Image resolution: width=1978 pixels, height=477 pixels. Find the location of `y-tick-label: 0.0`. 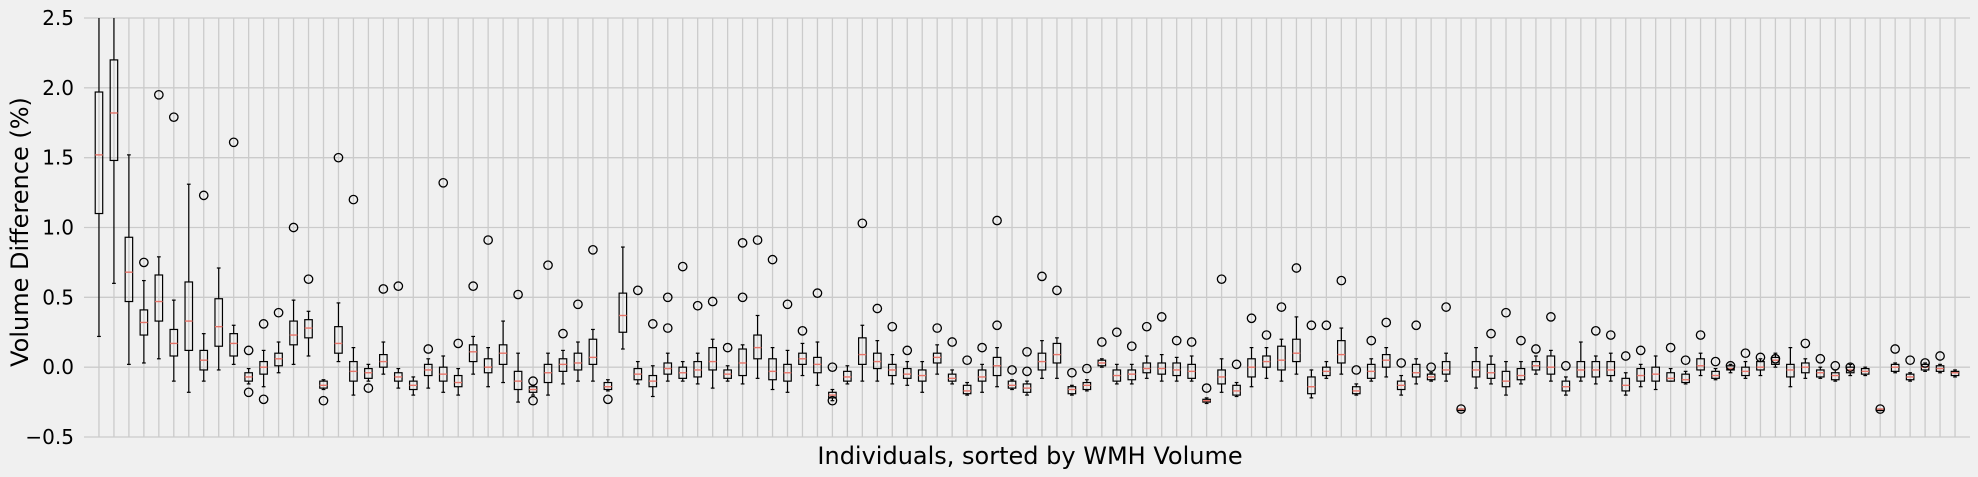

y-tick-label: 0.0 is located at coordinates (58, 367).